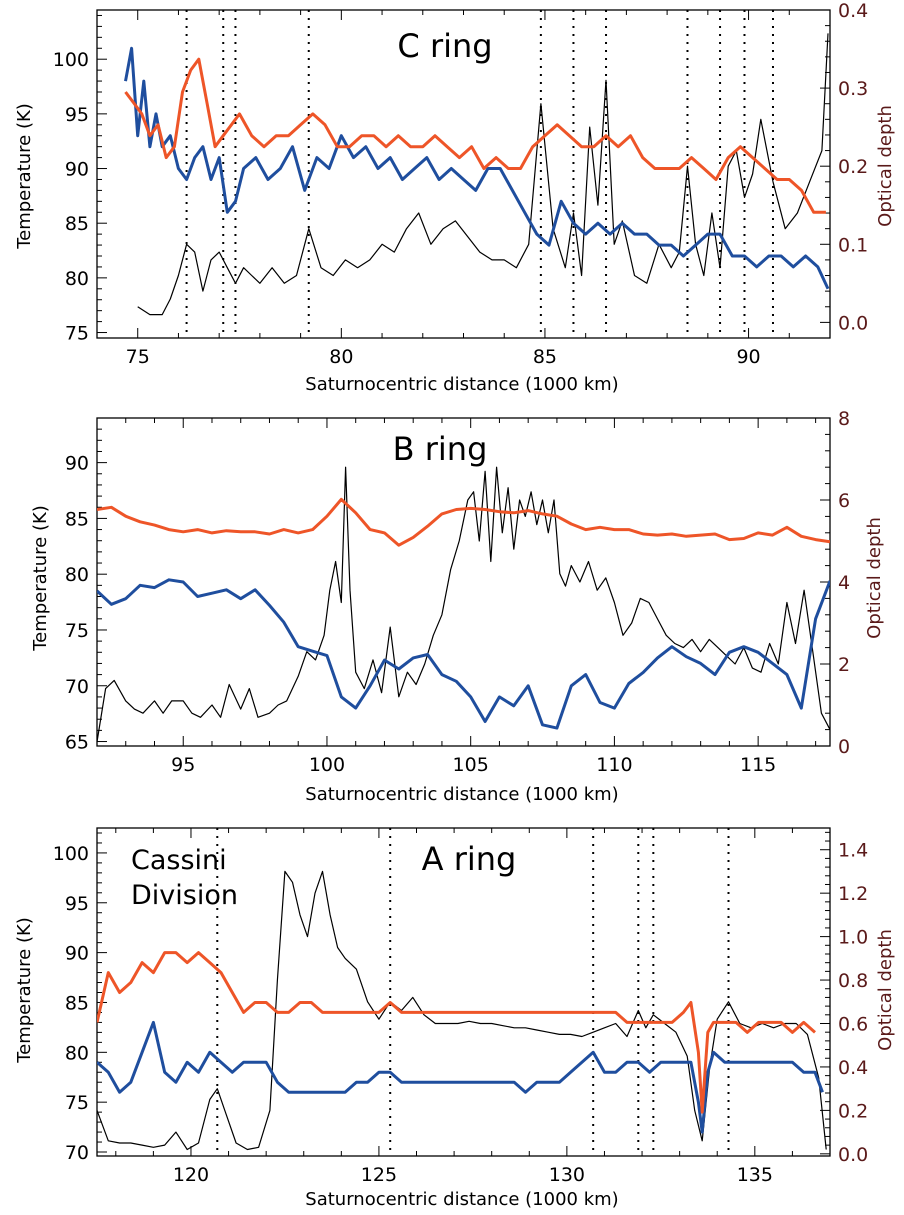  I want to click on y-right-tick-label: 1.2, so click(853, 894).